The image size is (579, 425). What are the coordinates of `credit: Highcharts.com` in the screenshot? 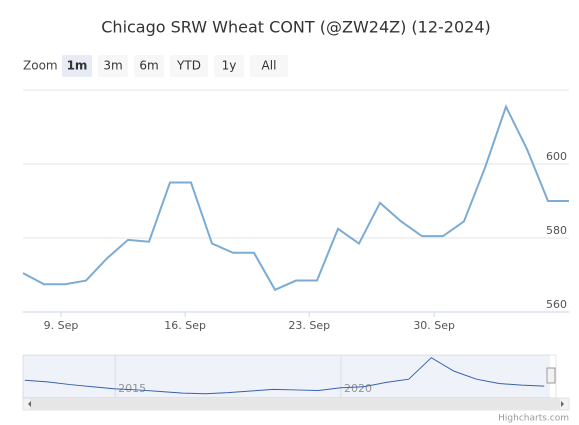 It's located at (533, 419).